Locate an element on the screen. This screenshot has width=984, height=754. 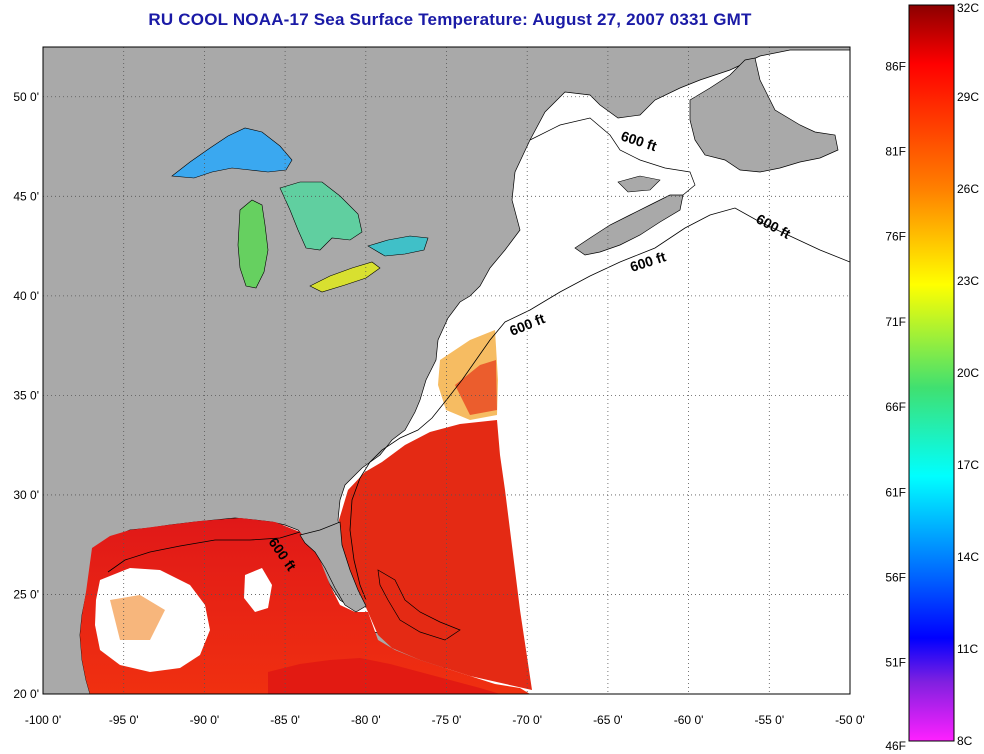
colorbar-fahrenheit-label: 46F is located at coordinates (895, 746).